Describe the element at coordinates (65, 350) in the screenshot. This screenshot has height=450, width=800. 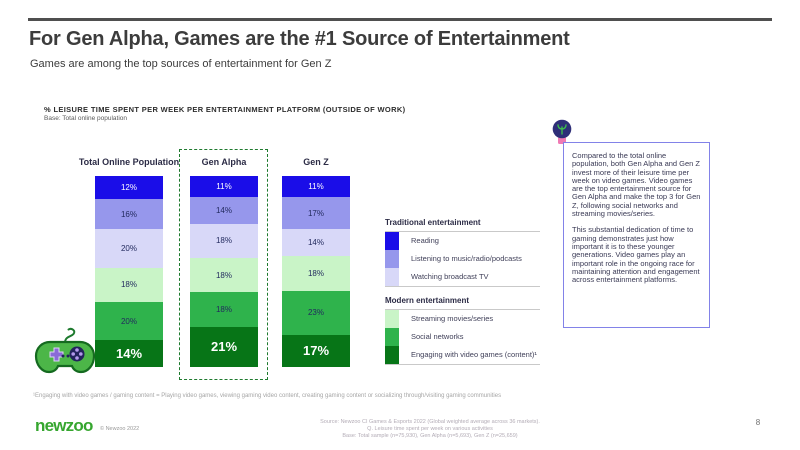
I see `game-controller-icon` at that location.